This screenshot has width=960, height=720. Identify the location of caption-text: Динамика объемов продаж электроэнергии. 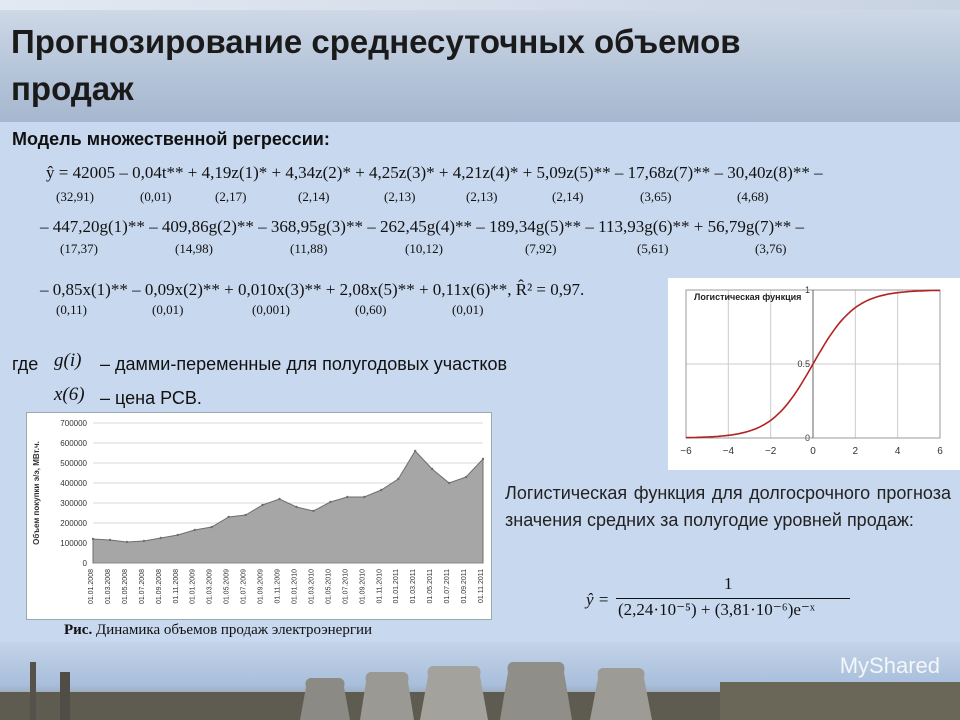
(232, 630).